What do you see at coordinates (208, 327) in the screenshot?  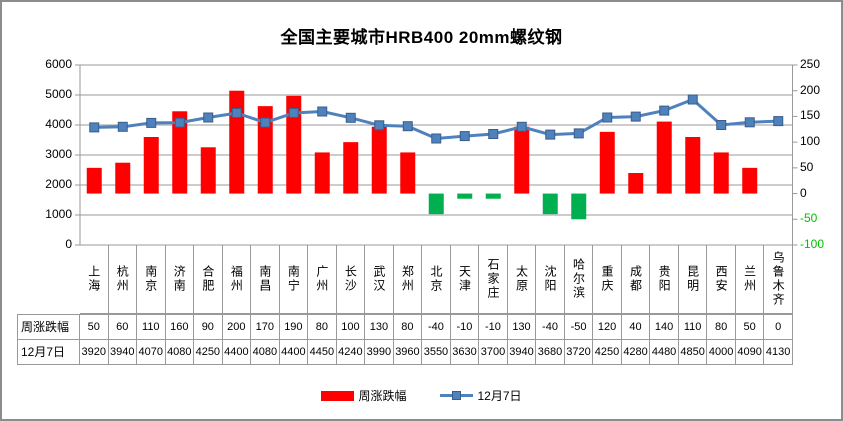 I see `weekly-change-cell-4: 90` at bounding box center [208, 327].